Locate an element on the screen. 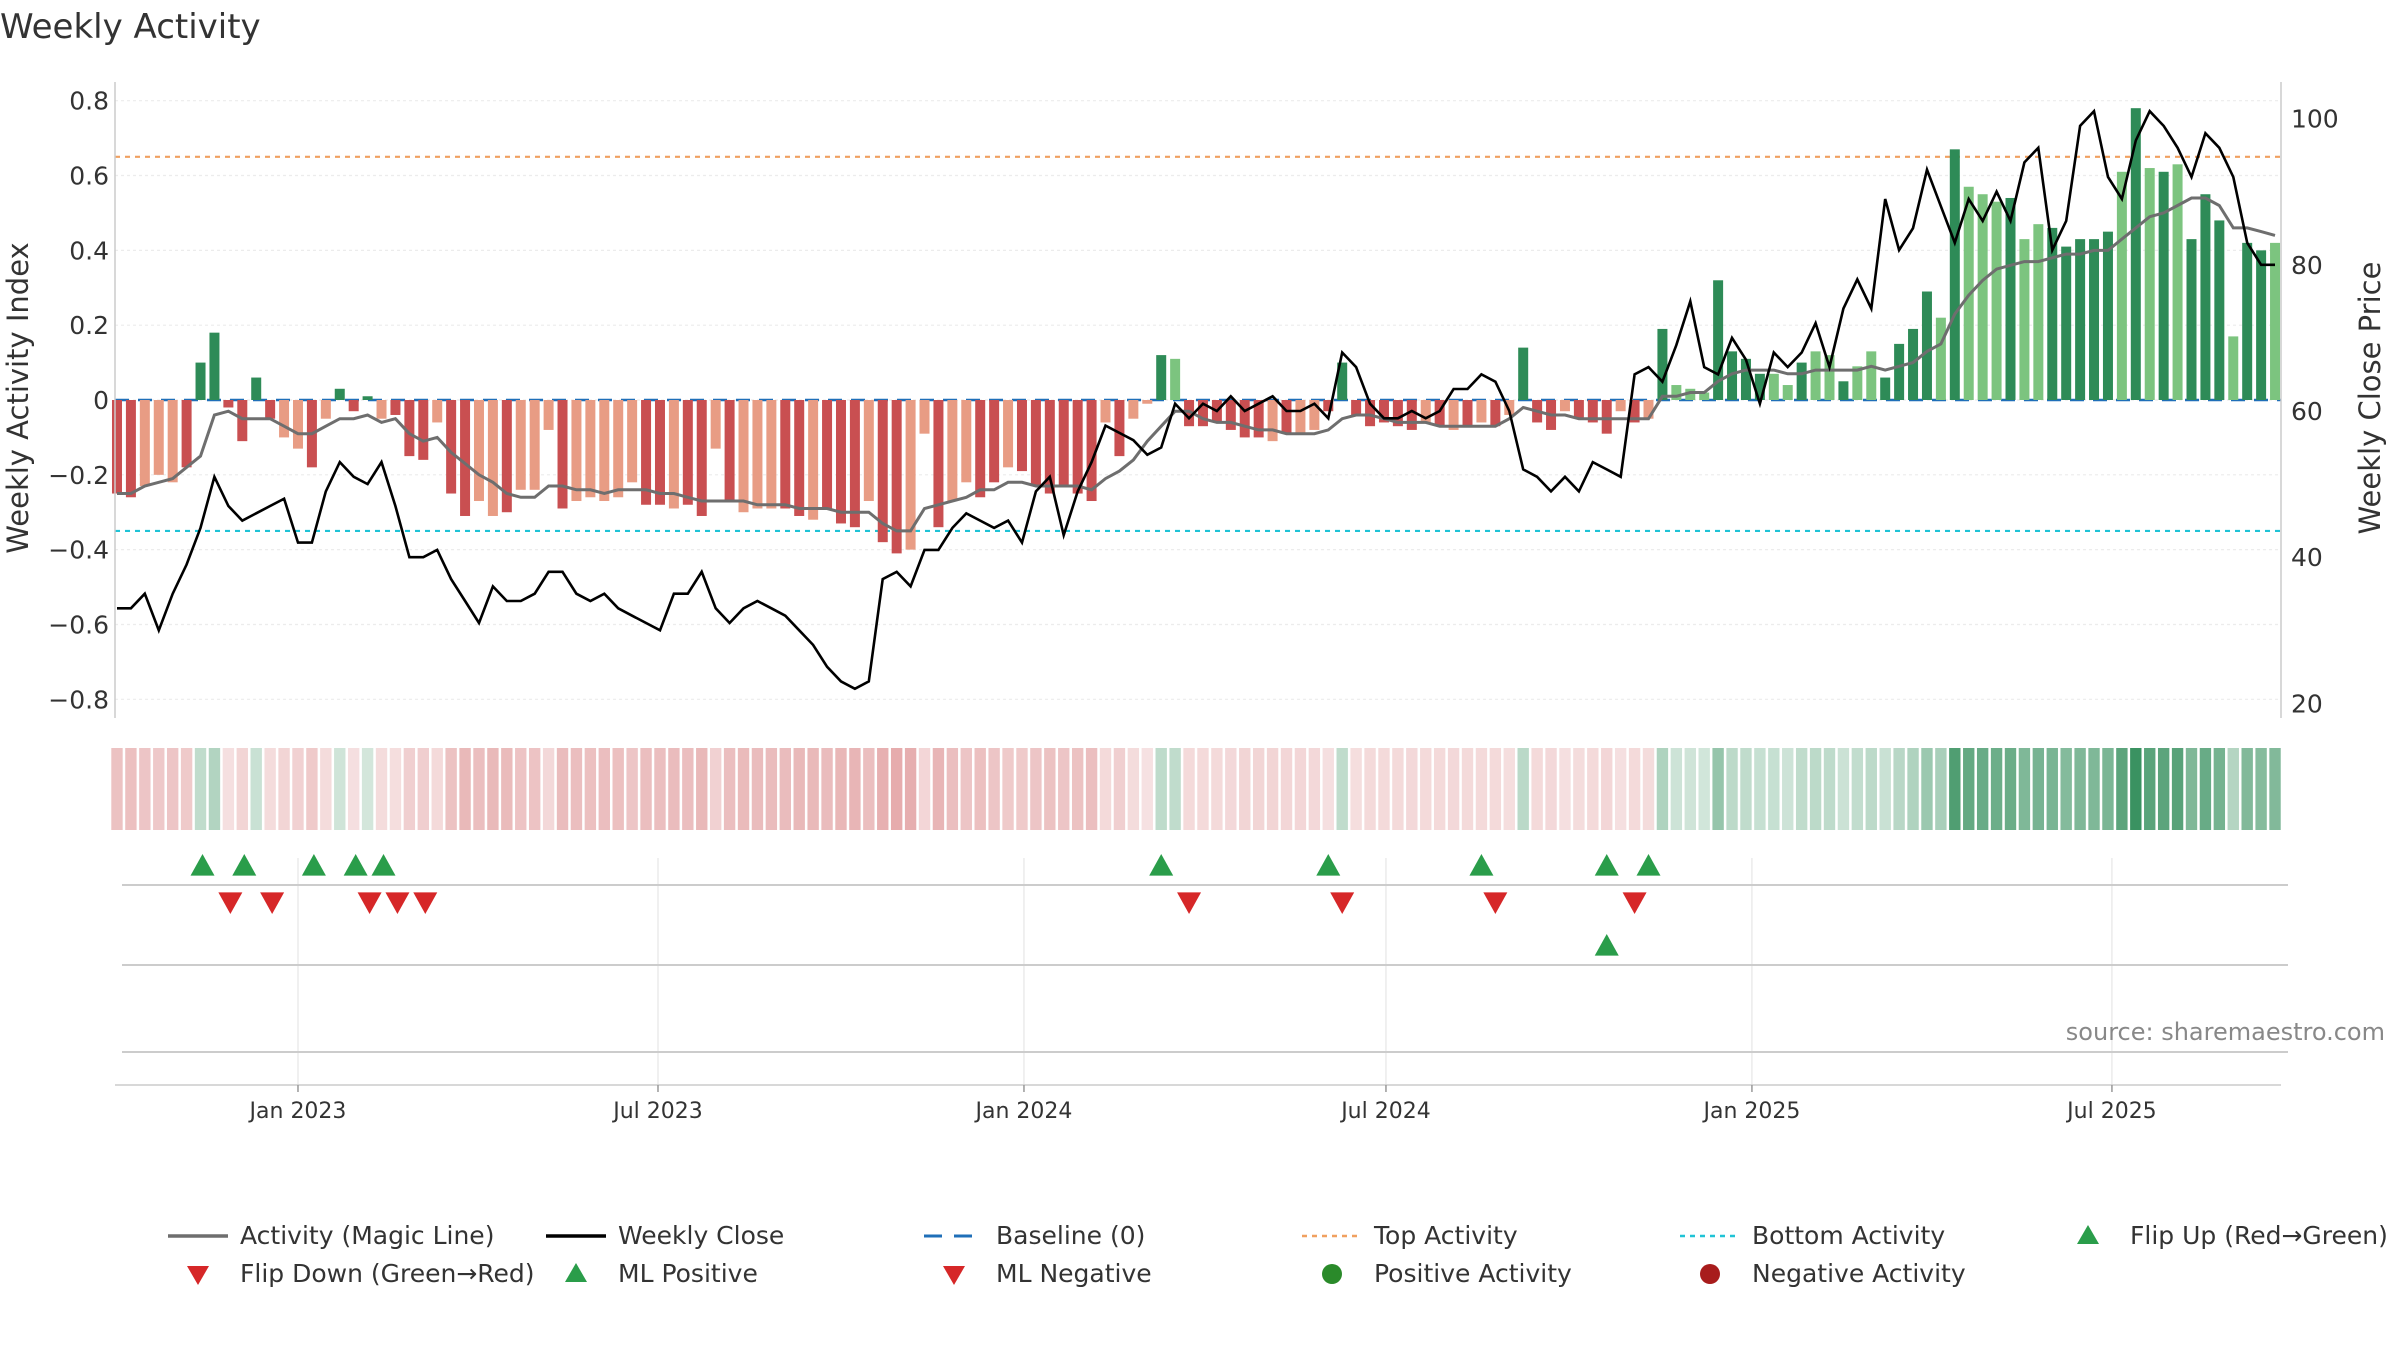 The width and height of the screenshot is (2400, 1350). legend-item: Flip Up (Red→Green) is located at coordinates (2232, 1235).